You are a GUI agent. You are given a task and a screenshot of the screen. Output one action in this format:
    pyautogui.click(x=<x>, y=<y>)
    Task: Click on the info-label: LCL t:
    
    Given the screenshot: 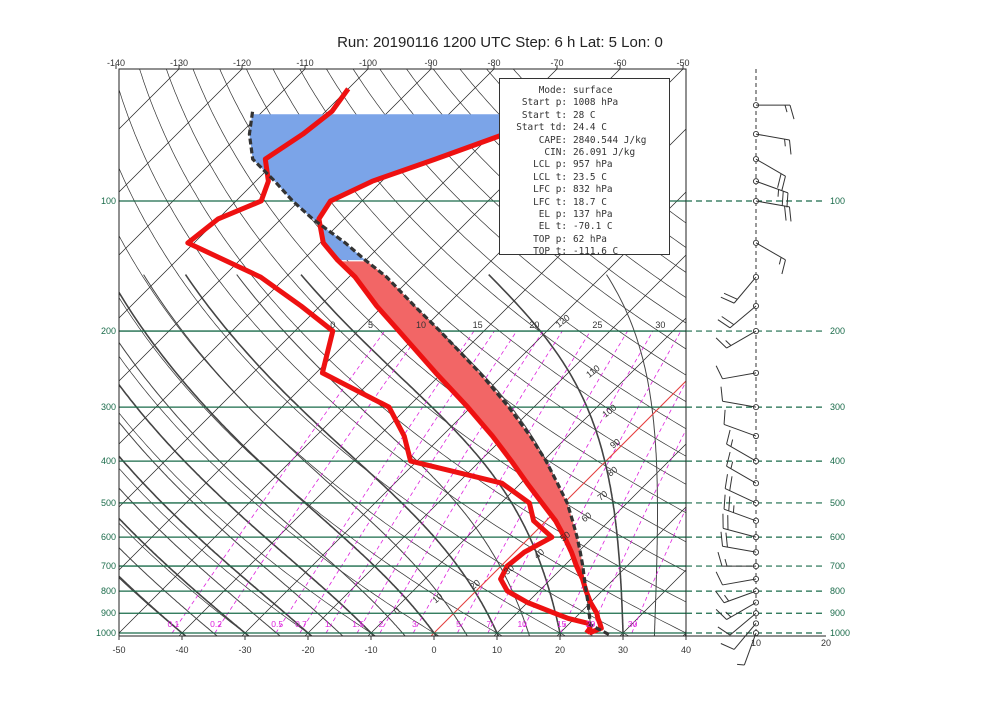 What is the action you would take?
    pyautogui.click(x=550, y=177)
    